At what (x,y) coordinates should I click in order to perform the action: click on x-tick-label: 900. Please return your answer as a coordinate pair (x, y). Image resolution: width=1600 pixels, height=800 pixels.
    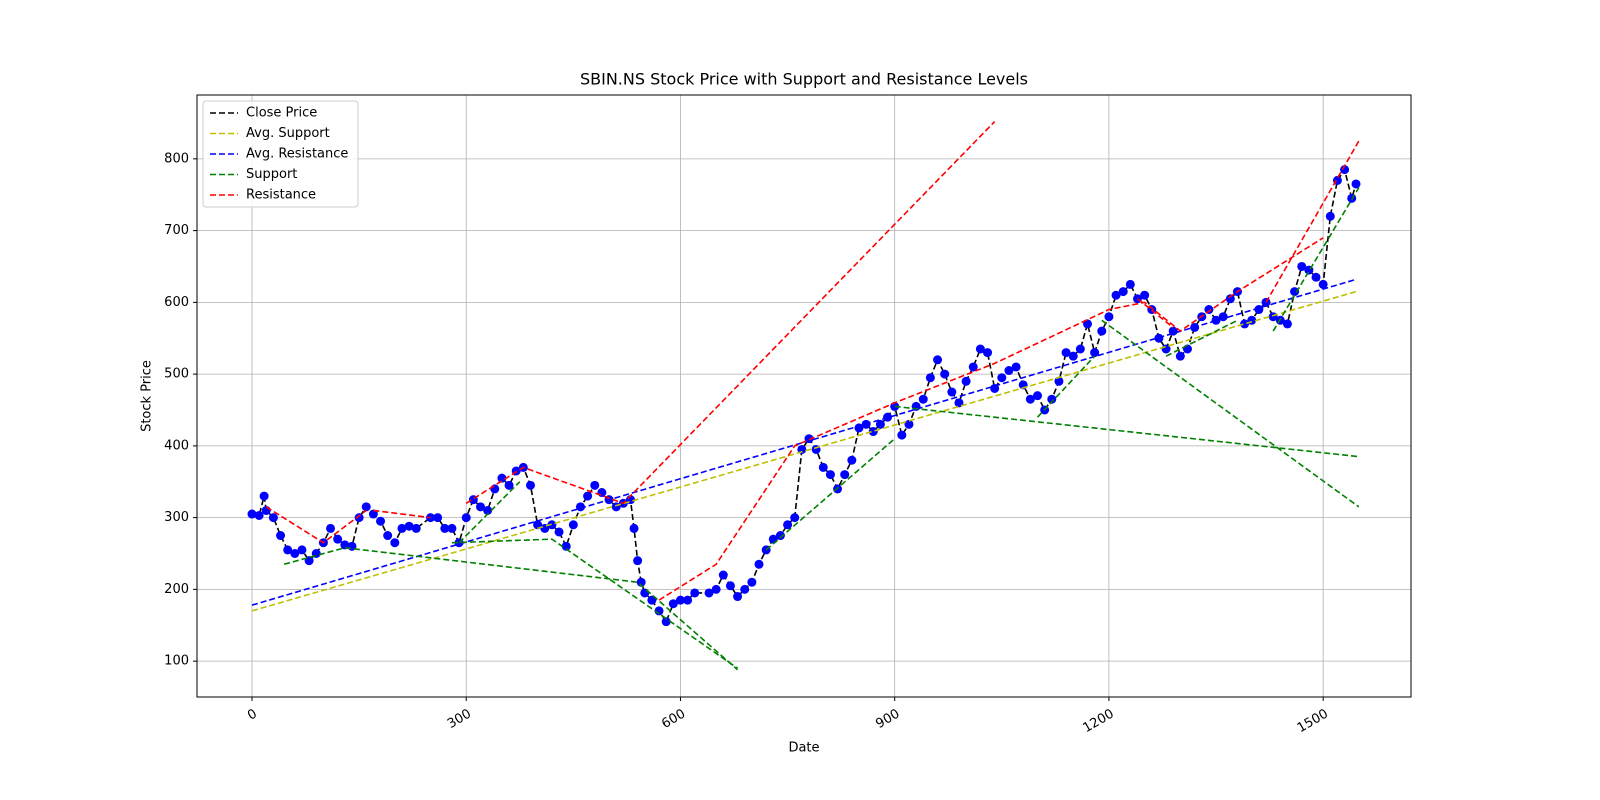
    Looking at the image, I should click on (887, 719).